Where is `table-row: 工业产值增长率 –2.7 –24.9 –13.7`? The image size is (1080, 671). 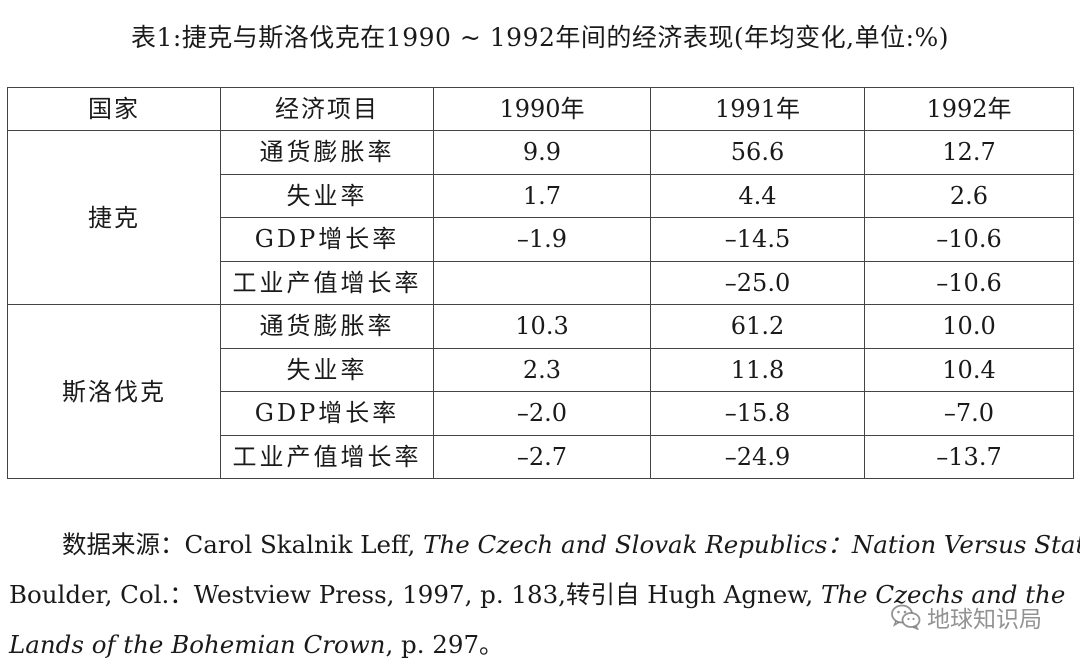
table-row: 工业产值增长率 –2.7 –24.9 –13.7 is located at coordinates (541, 456).